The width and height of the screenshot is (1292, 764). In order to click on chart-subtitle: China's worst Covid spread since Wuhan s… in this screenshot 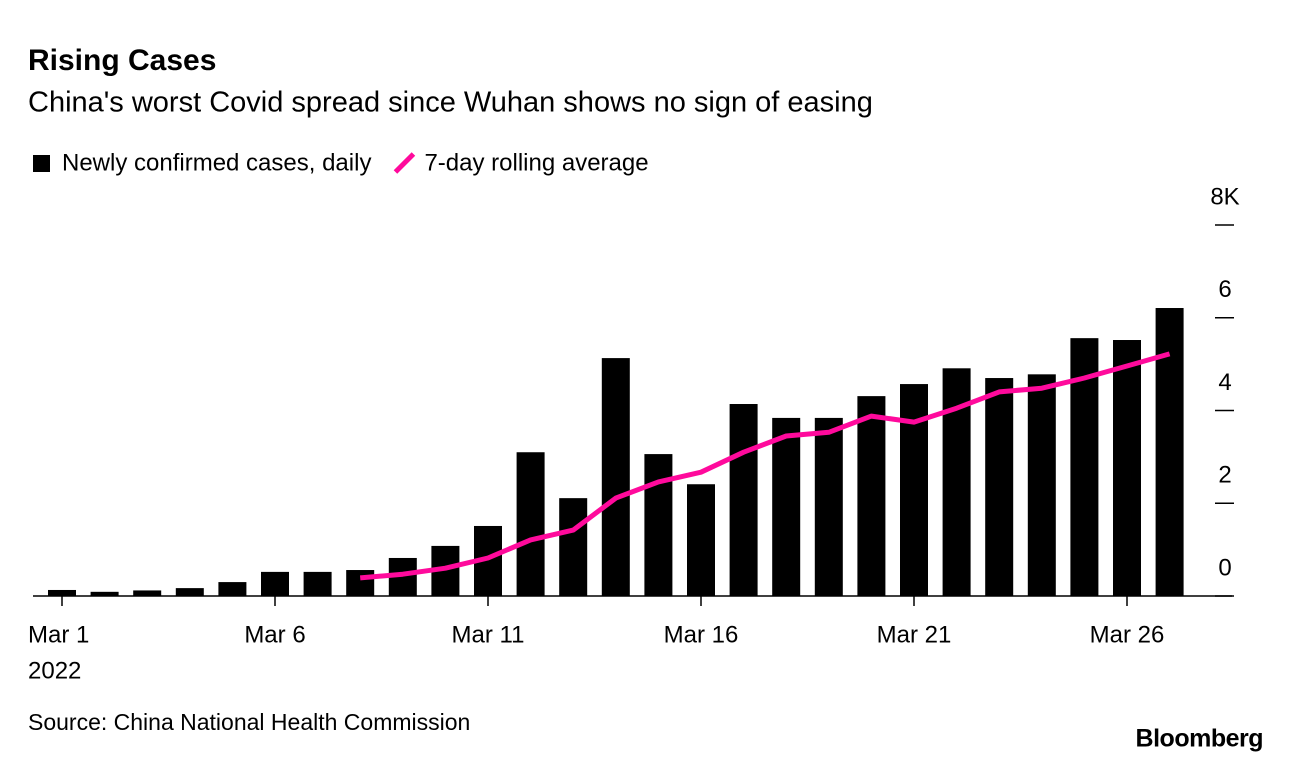, I will do `click(450, 103)`.